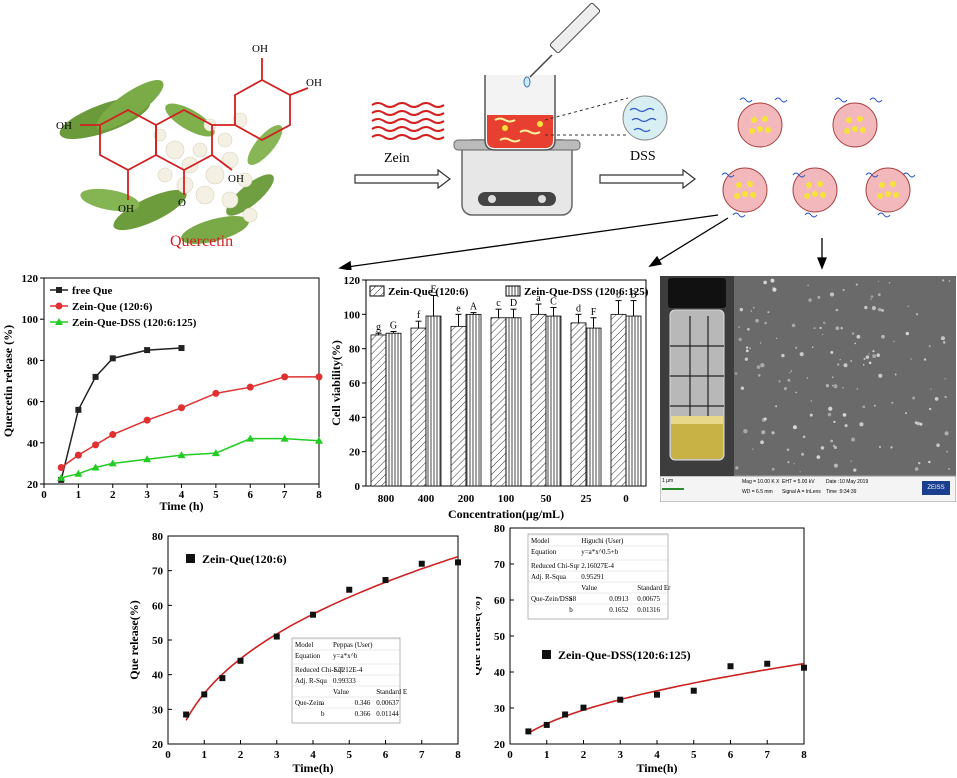 The height and width of the screenshot is (778, 957). What do you see at coordinates (498, 303) in the screenshot?
I see `significance-letter: c` at bounding box center [498, 303].